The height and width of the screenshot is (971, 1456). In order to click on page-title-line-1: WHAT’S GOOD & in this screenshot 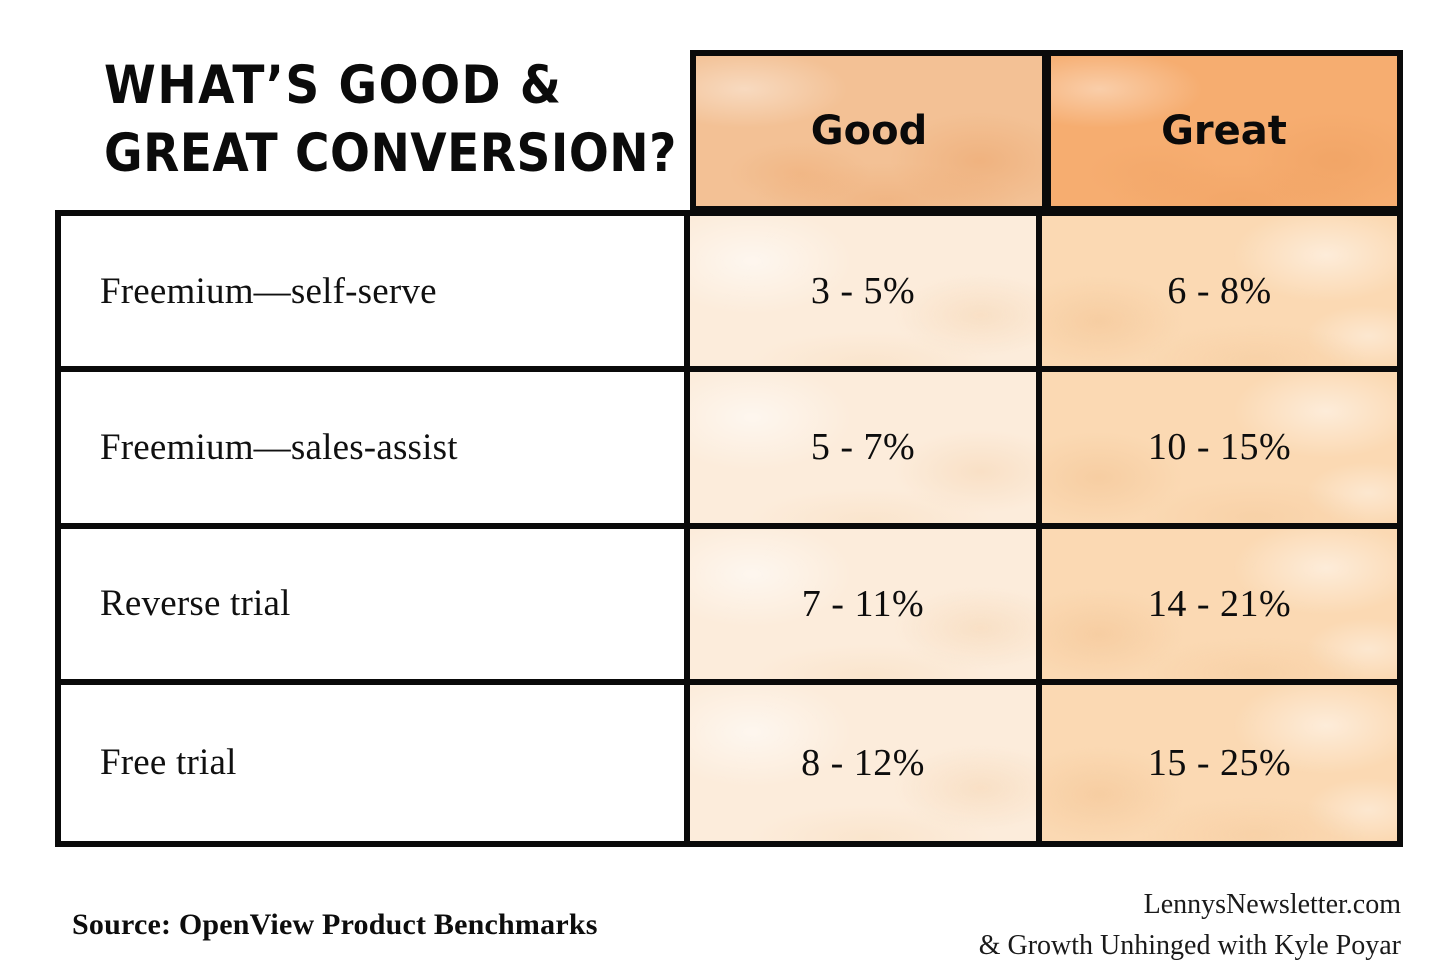, I will do `click(333, 85)`.